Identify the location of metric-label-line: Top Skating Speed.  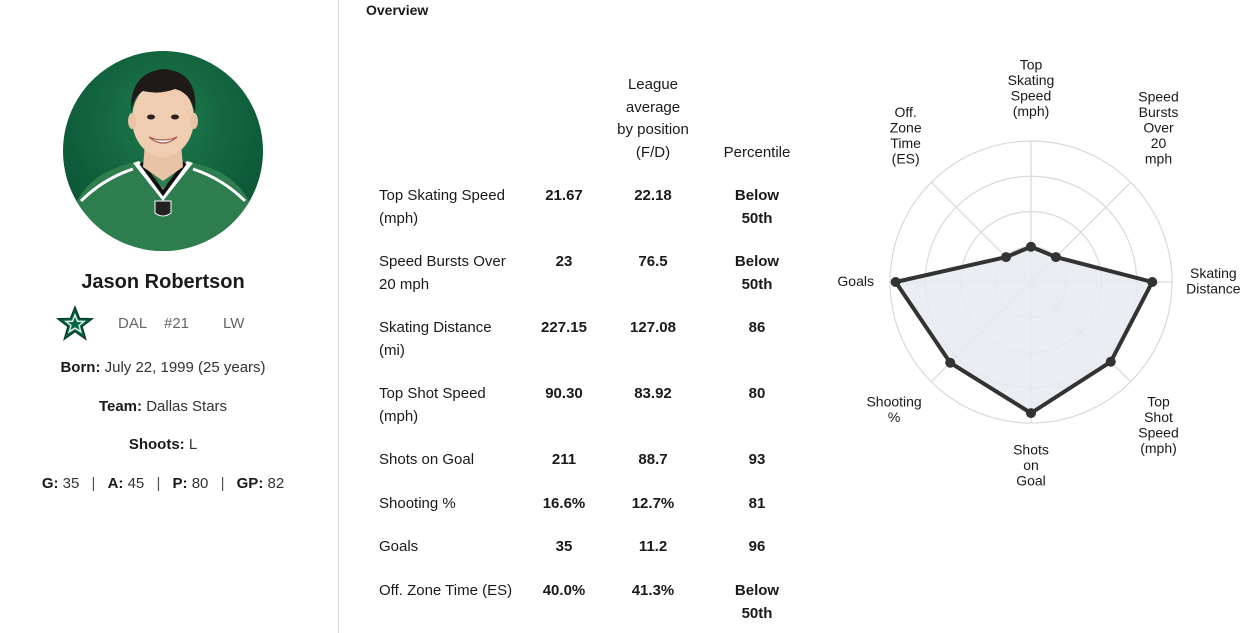
(442, 195).